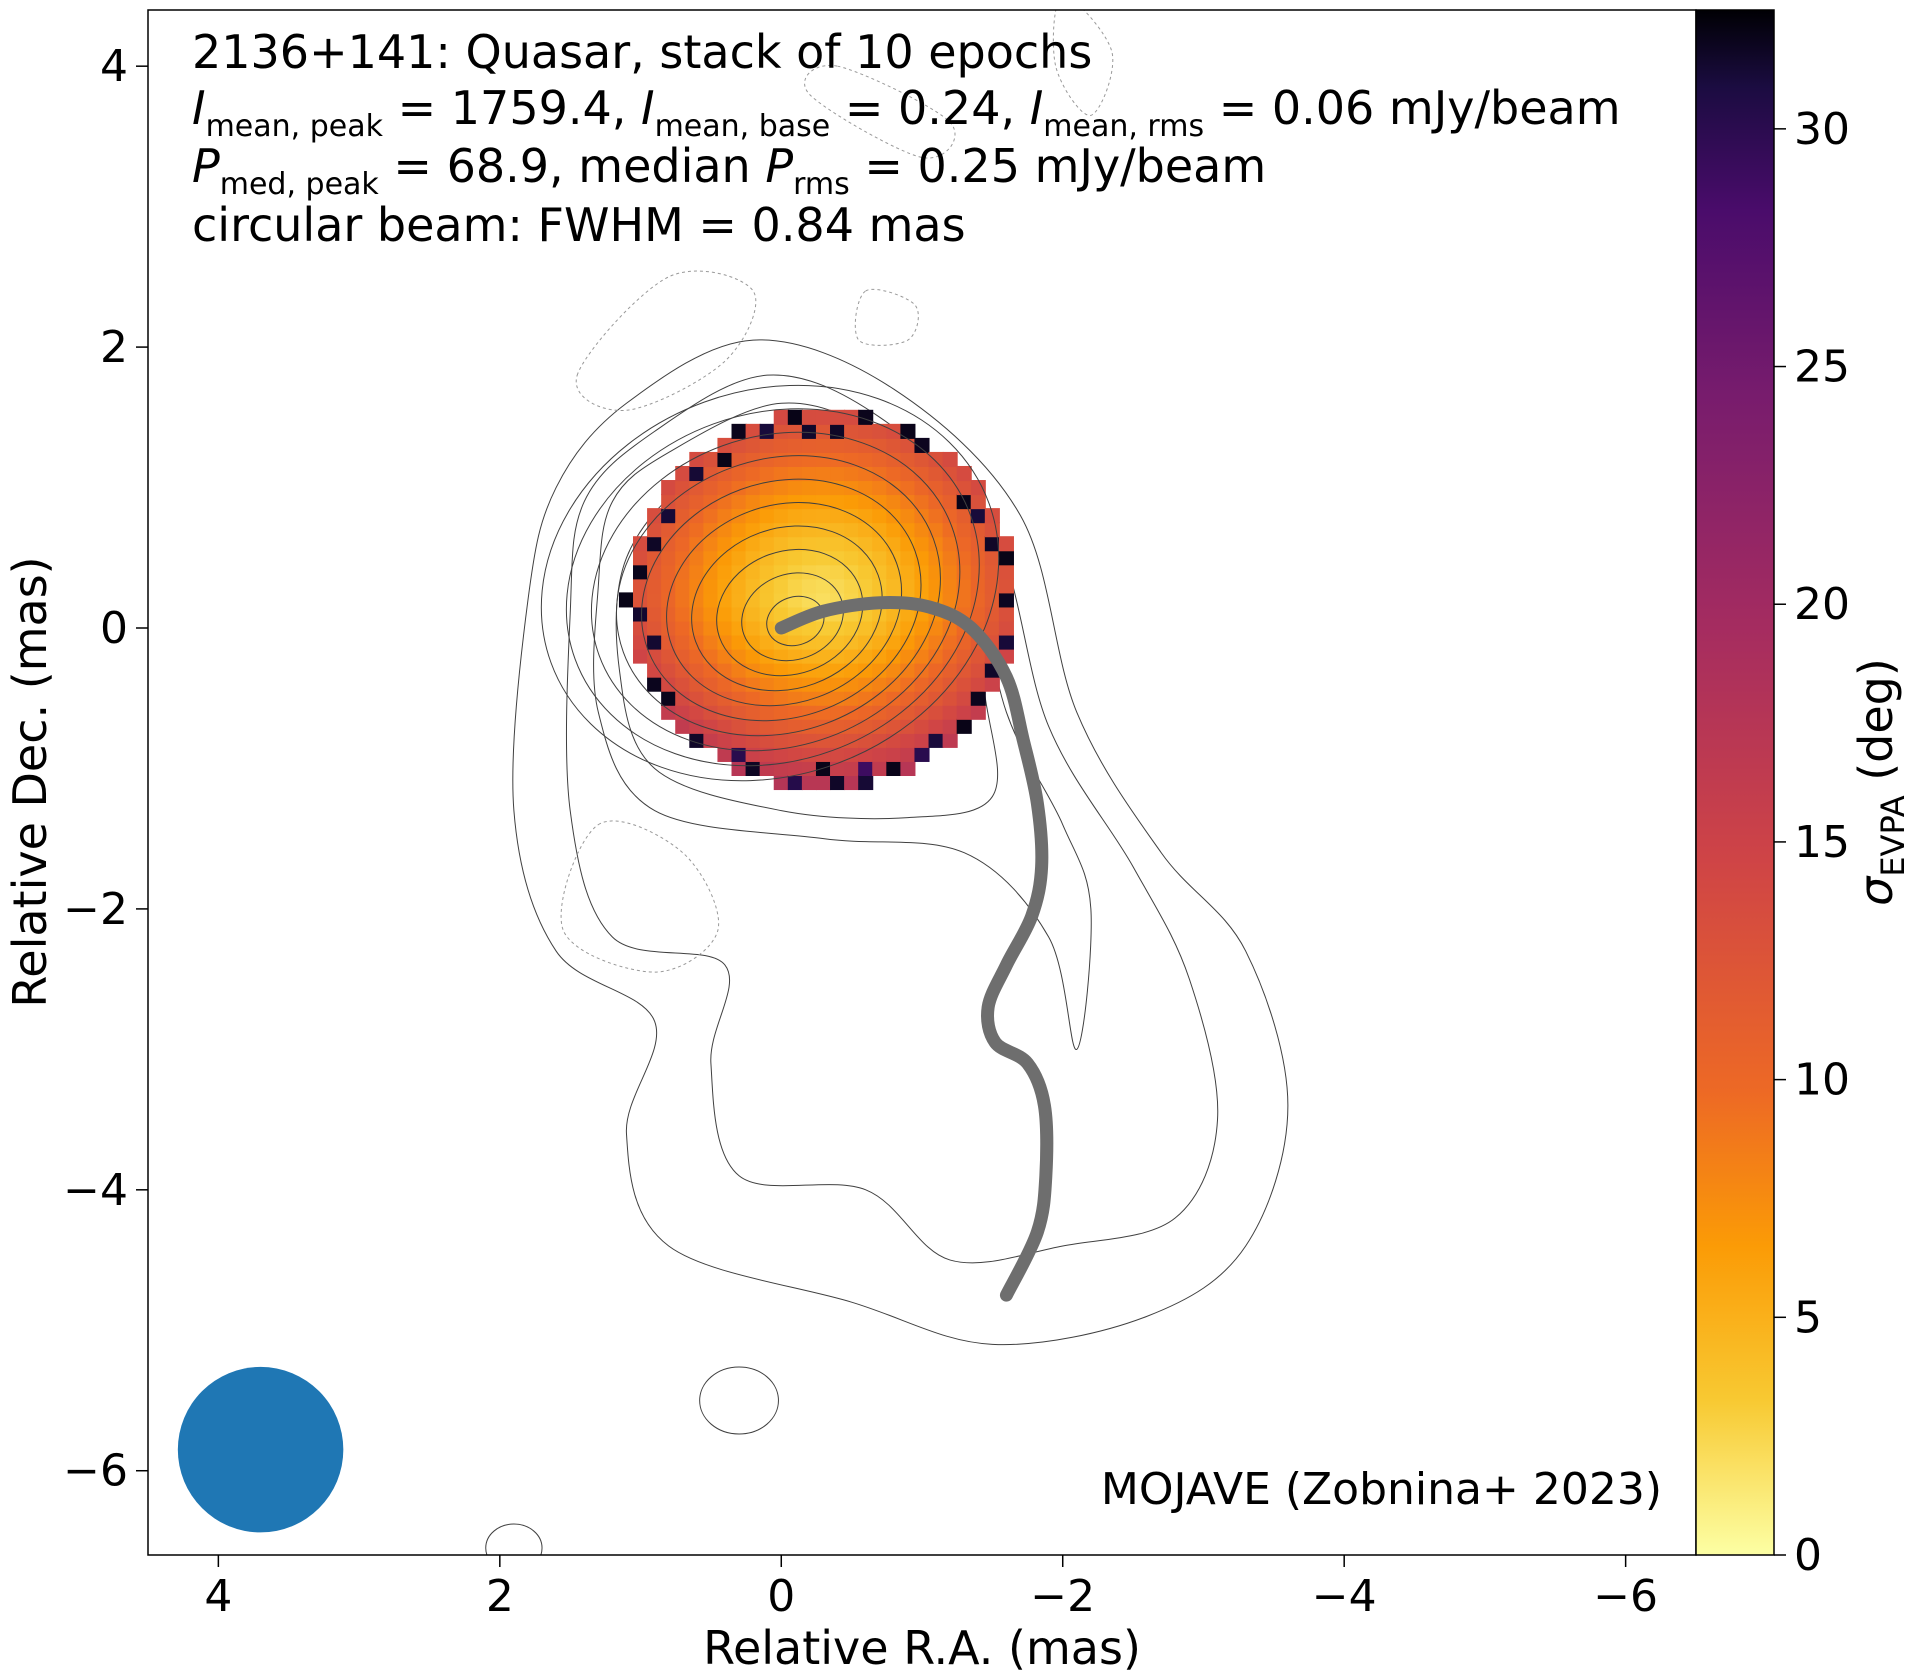 The height and width of the screenshot is (1674, 1905). What do you see at coordinates (922, 1647) in the screenshot?
I see `x-axis-label: Relative R.A. (mas)` at bounding box center [922, 1647].